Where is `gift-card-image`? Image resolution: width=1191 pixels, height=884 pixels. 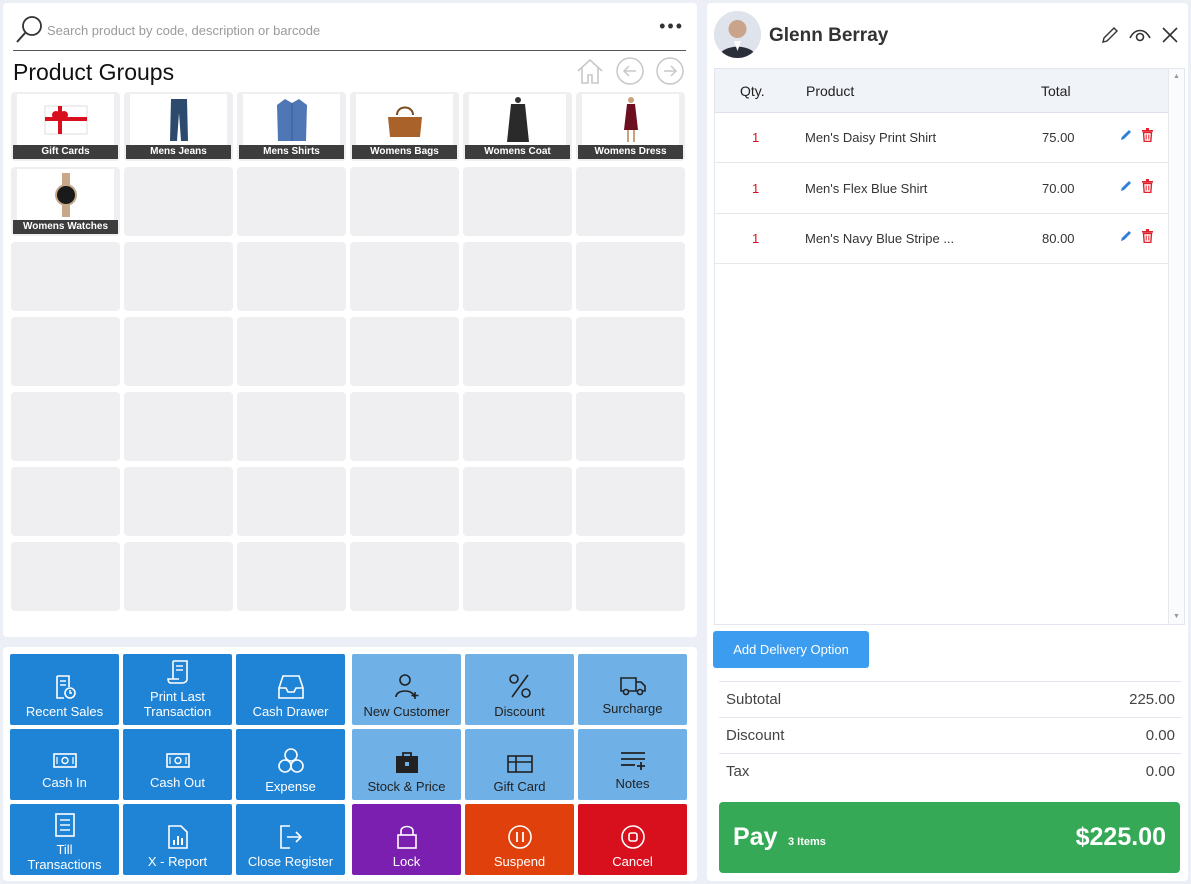 gift-card-image is located at coordinates (65, 120).